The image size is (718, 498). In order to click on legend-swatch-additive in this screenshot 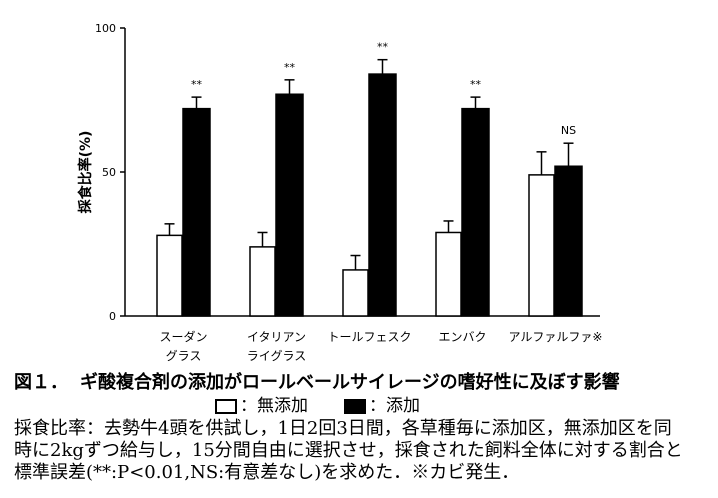, I will do `click(355, 406)`.